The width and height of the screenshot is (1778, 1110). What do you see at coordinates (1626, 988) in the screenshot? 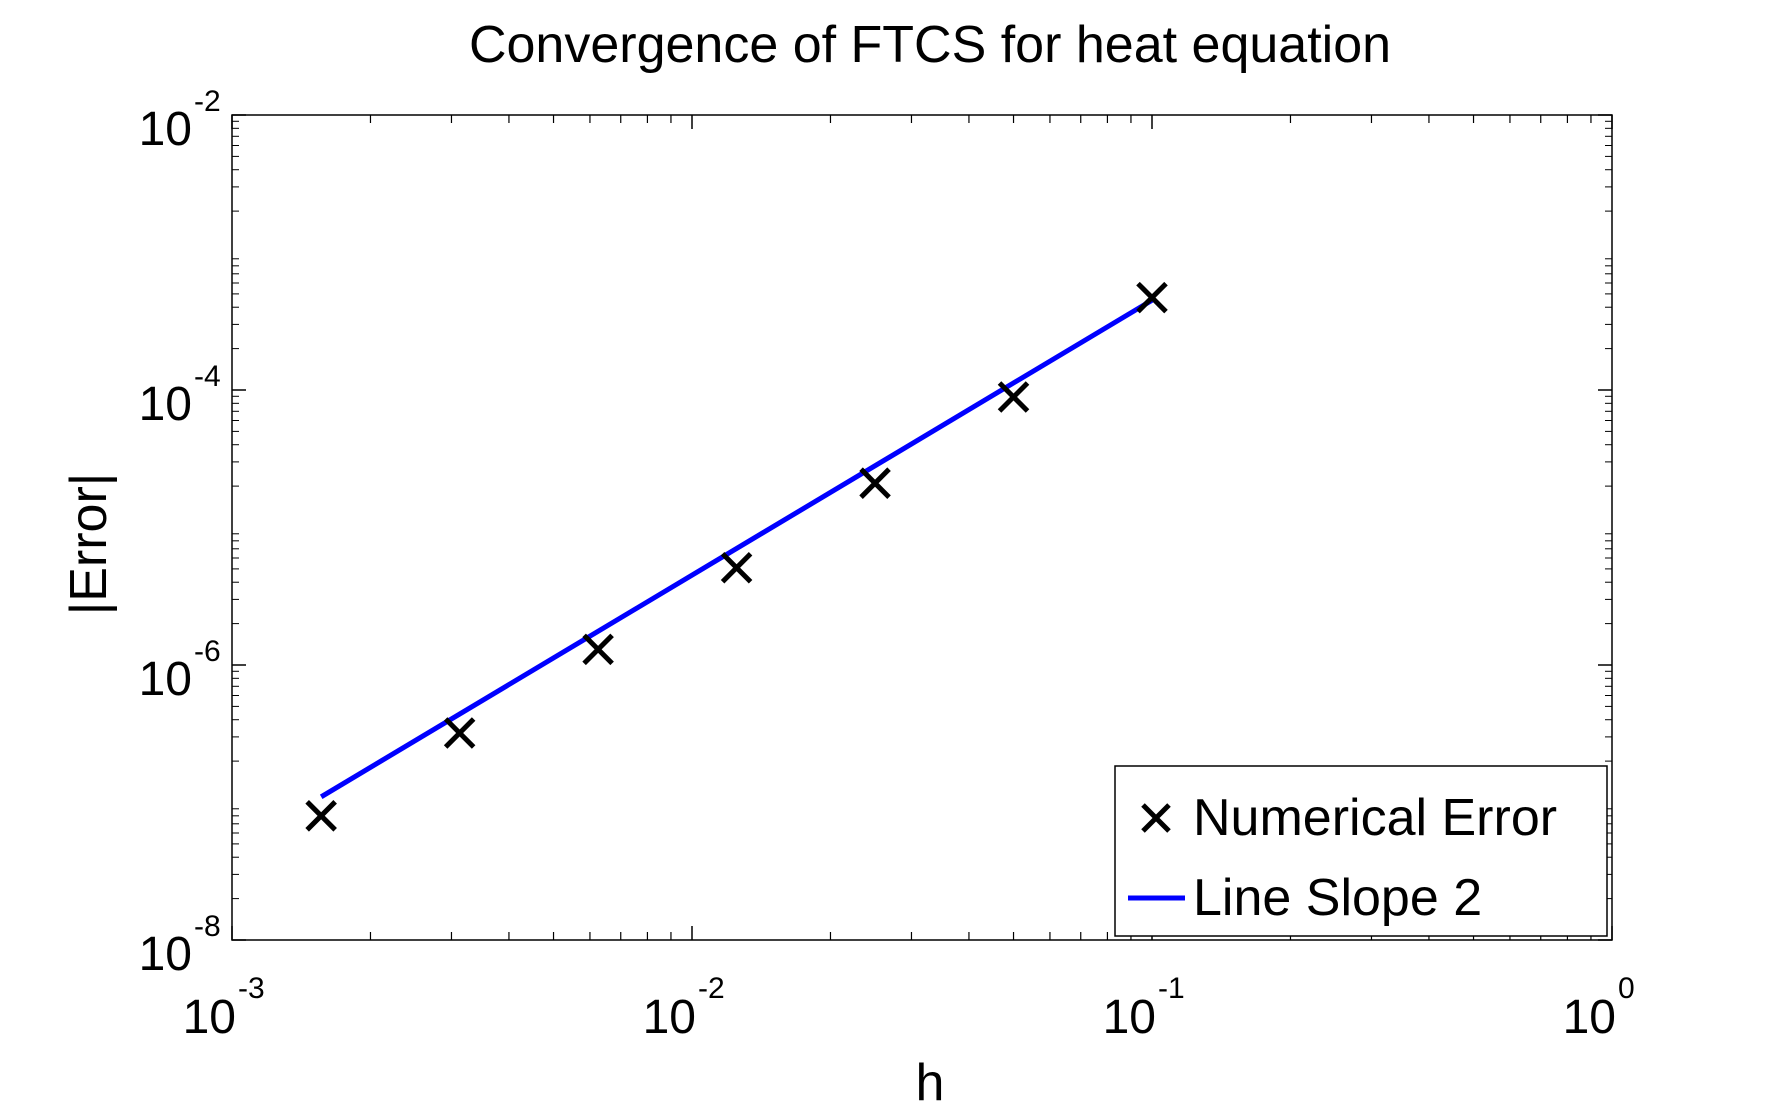
I see `x-tick-exponent: 0` at bounding box center [1626, 988].